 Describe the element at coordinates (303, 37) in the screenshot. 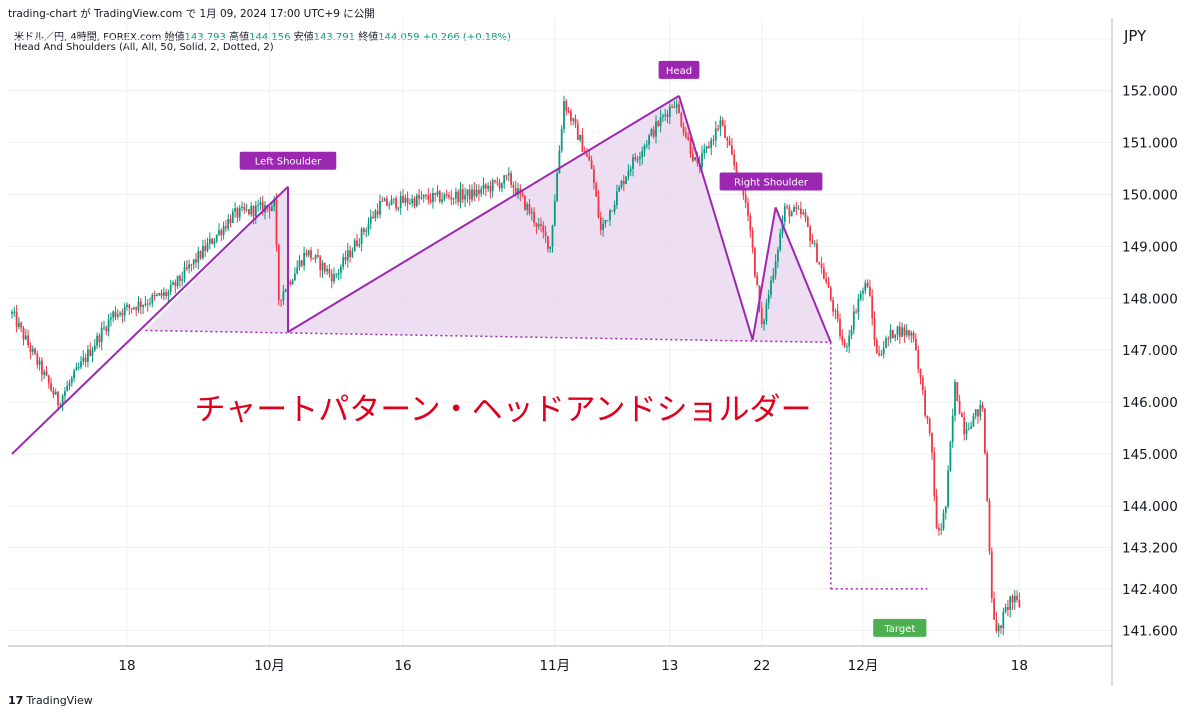

I see `low-label: 安値` at that location.